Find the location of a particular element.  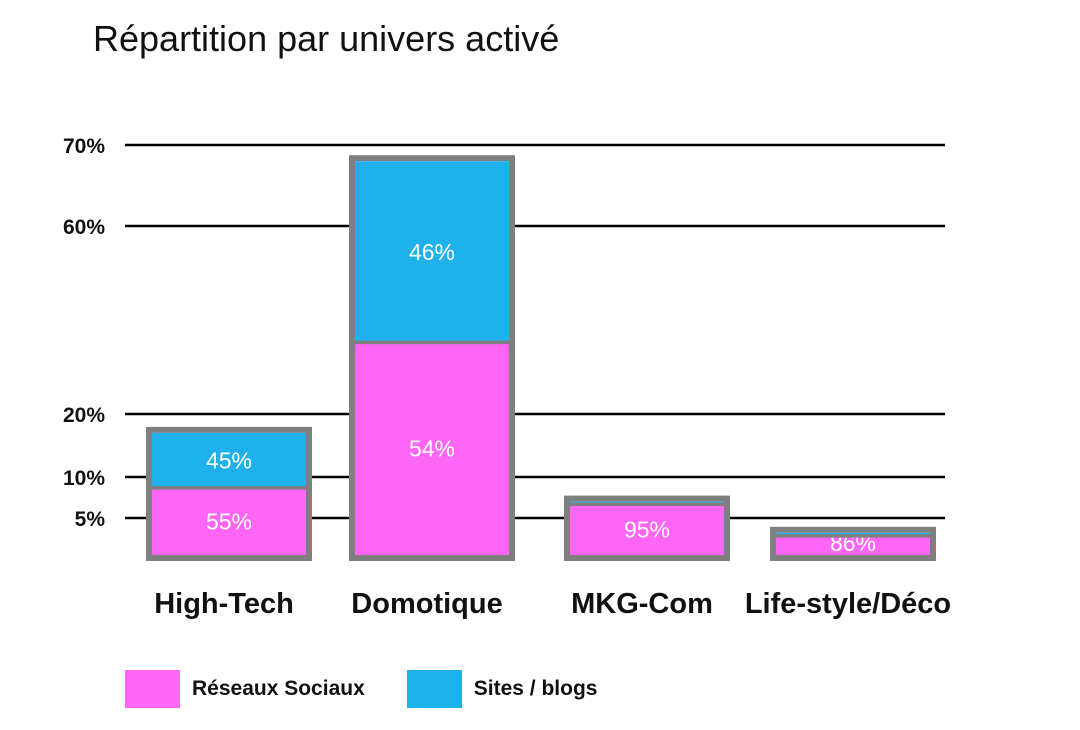

bar-value-label: 95% is located at coordinates (647, 530).